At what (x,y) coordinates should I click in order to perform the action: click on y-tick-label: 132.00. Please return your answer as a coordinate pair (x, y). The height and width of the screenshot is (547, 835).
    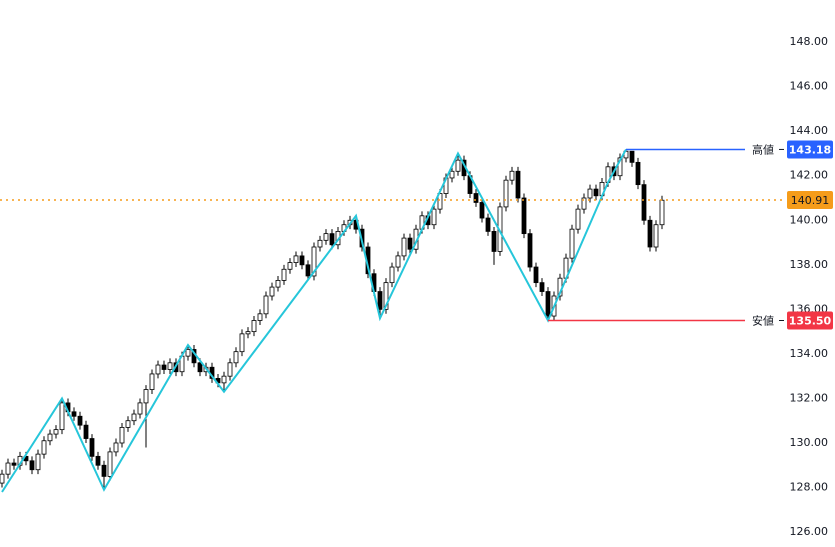
    Looking at the image, I should click on (809, 397).